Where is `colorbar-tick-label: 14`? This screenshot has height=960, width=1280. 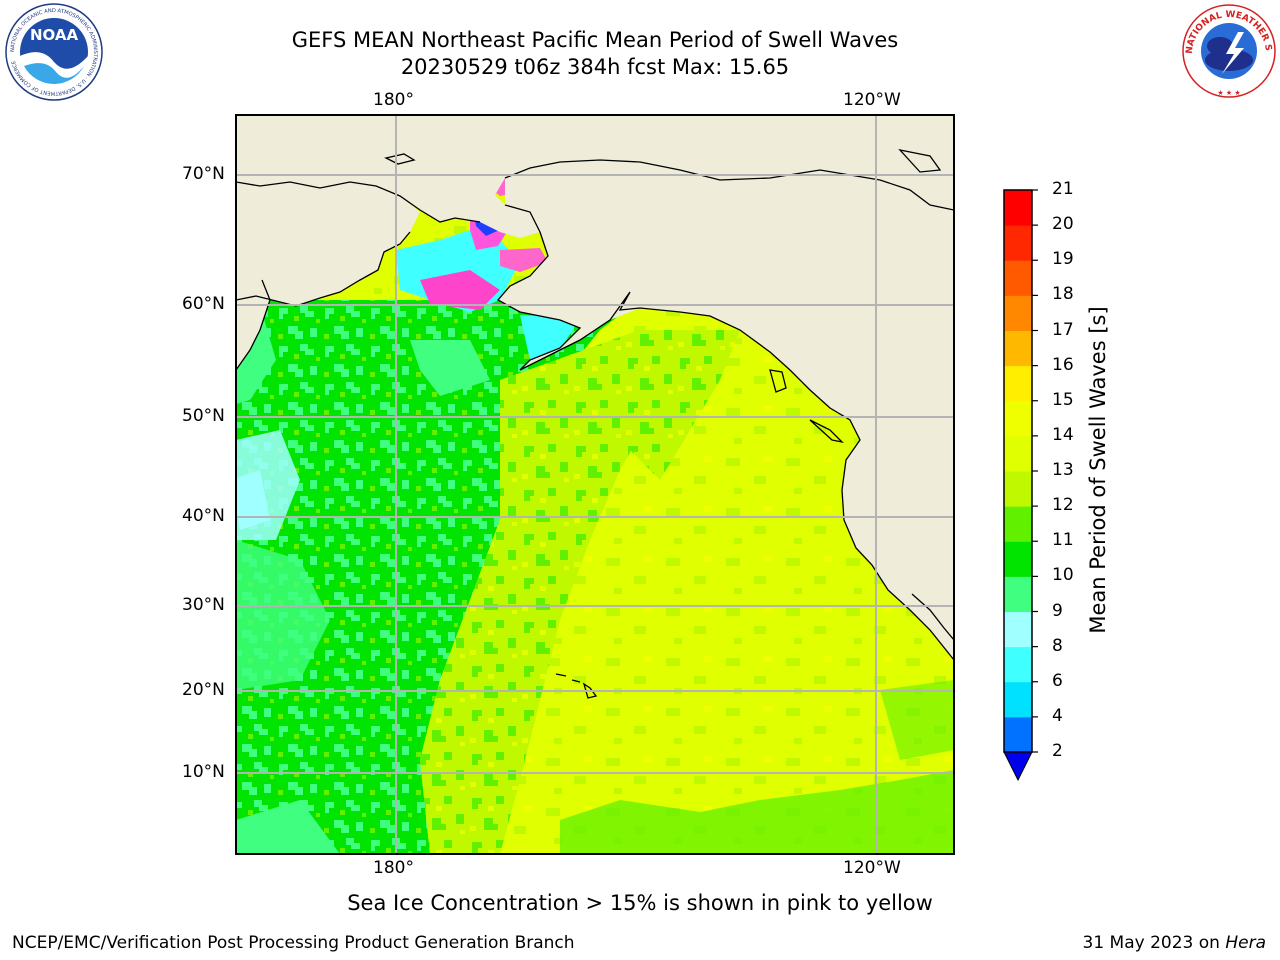 colorbar-tick-label: 14 is located at coordinates (1063, 434).